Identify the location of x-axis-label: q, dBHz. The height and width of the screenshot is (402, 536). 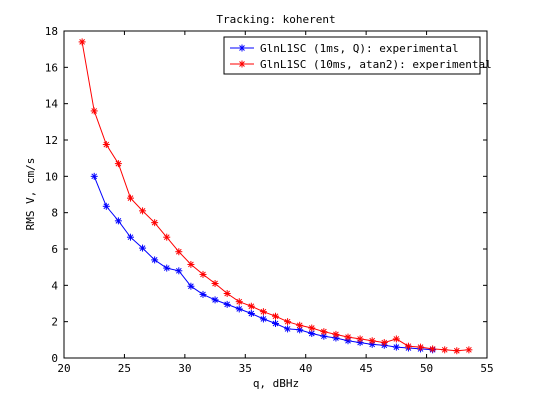
(276, 383).